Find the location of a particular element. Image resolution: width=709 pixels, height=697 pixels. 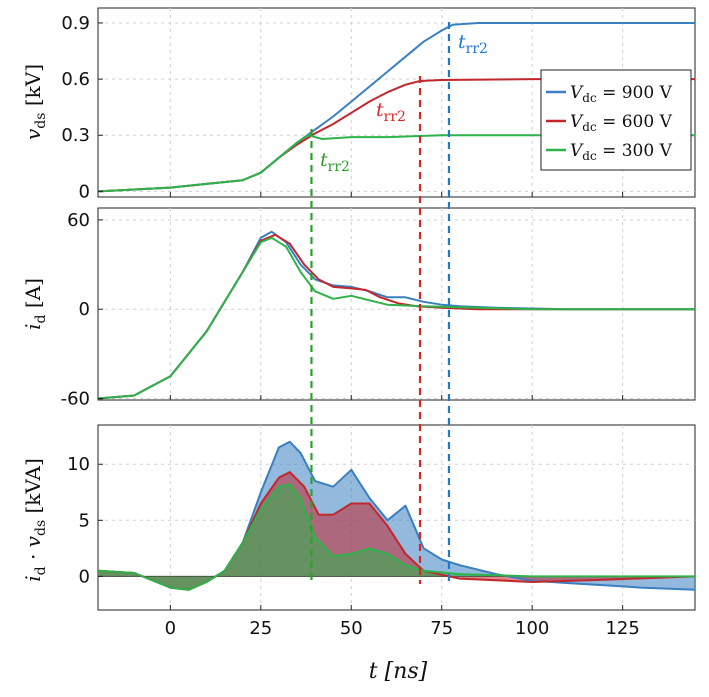

xtick-label-5: 125 is located at coordinates (622, 628).